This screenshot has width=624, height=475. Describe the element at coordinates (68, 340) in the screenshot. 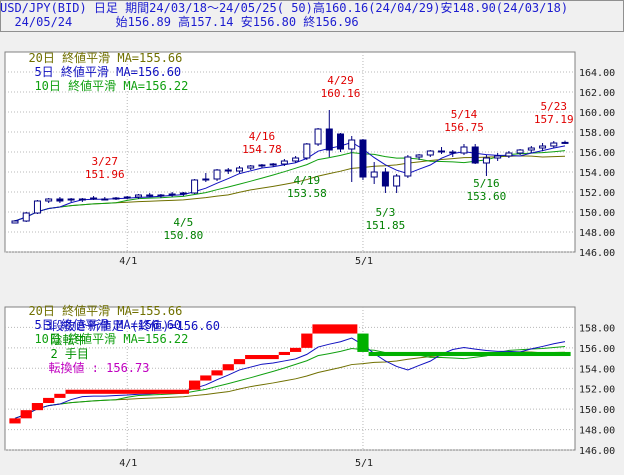

I see `kagi-state: 陰転中` at that location.